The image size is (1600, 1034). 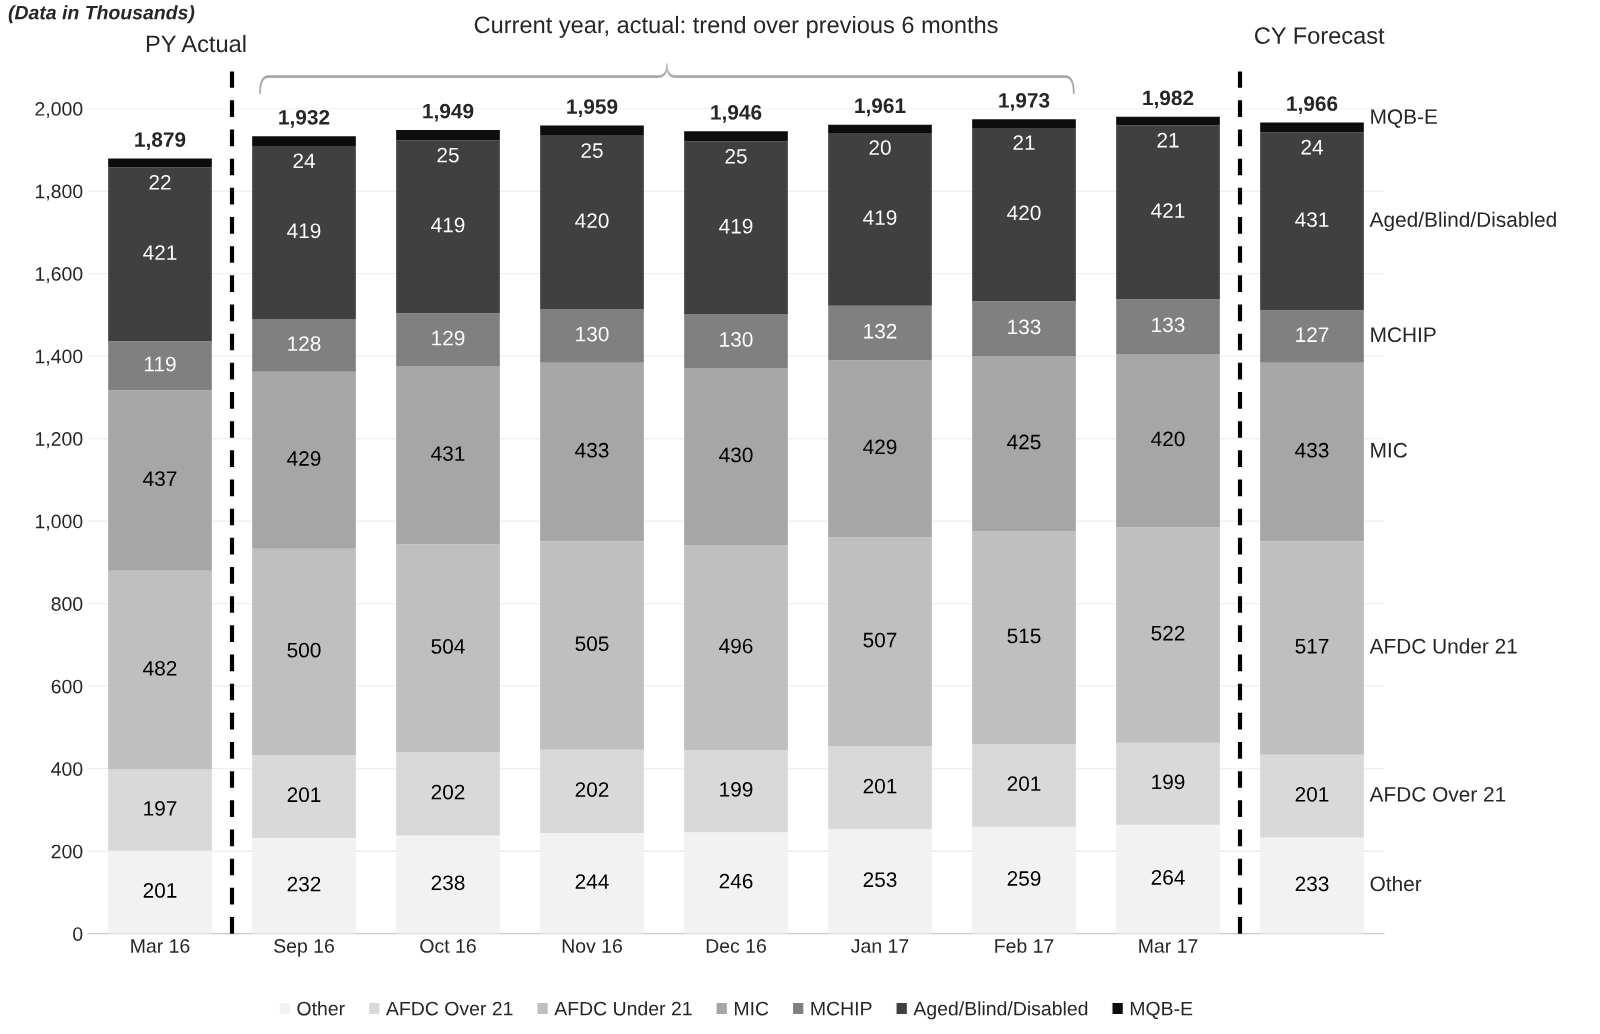 What do you see at coordinates (1168, 325) in the screenshot?
I see `data-label: 133` at bounding box center [1168, 325].